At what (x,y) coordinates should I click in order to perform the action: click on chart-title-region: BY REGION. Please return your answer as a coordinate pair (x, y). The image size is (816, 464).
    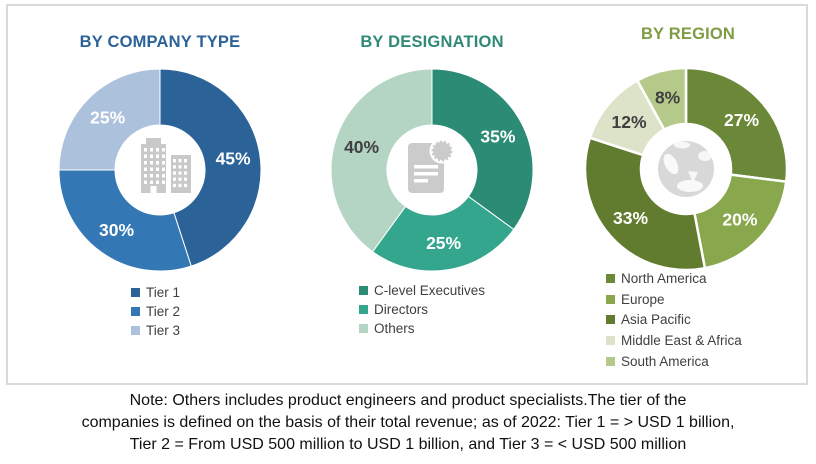
    Looking at the image, I should click on (688, 34).